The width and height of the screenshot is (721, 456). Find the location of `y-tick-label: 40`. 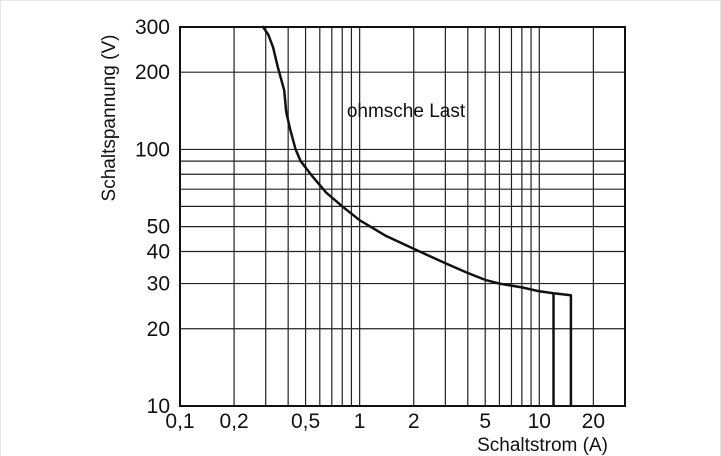

y-tick-label: 40 is located at coordinates (158, 252).